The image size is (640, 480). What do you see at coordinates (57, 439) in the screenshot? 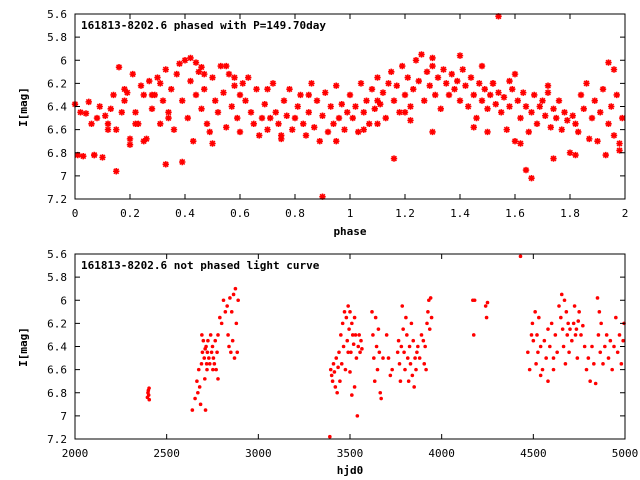
I see `light-curve-y-tick-label: 7.2` at bounding box center [57, 439].